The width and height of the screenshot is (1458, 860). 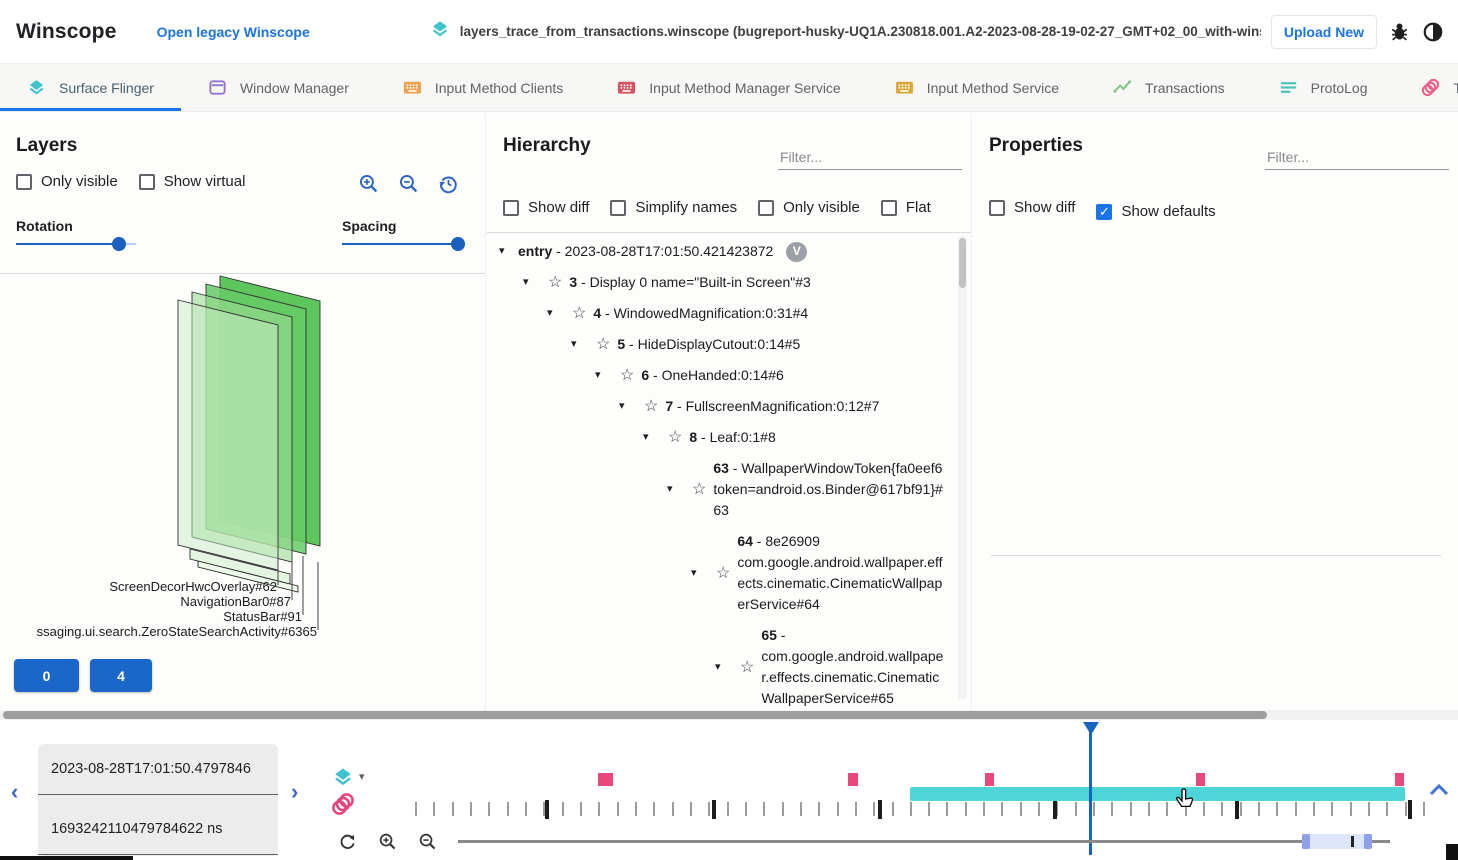 I want to click on view-zoom-out-icon, so click(x=408, y=183).